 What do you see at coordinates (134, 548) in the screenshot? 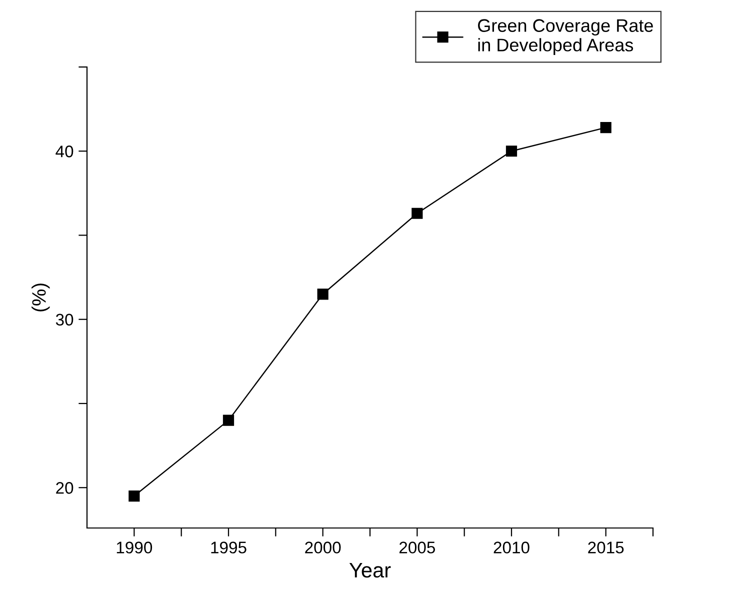
I see `x-tick-label: 1990` at bounding box center [134, 548].